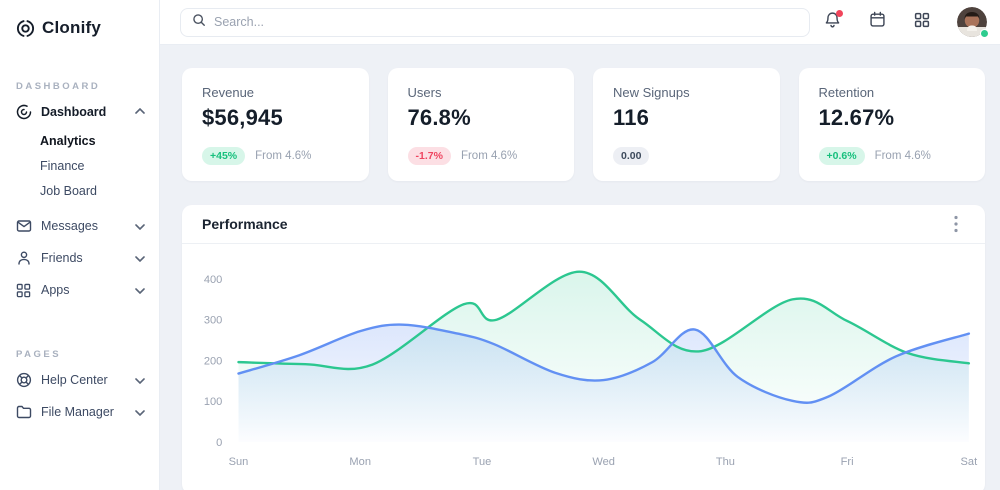 The width and height of the screenshot is (1000, 490). Describe the element at coordinates (424, 92) in the screenshot. I see `stat-title: Users` at that location.